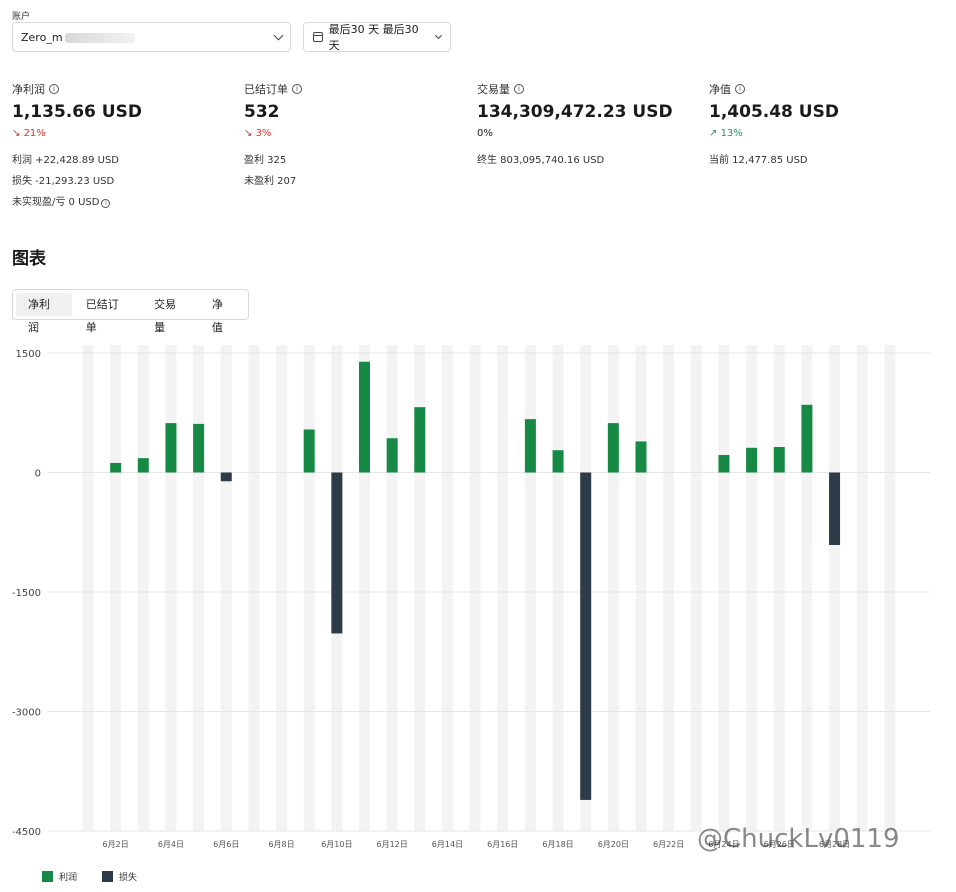 This screenshot has height=892, width=956. I want to click on date-range-select: 最后30 天 最后30 天, so click(377, 37).